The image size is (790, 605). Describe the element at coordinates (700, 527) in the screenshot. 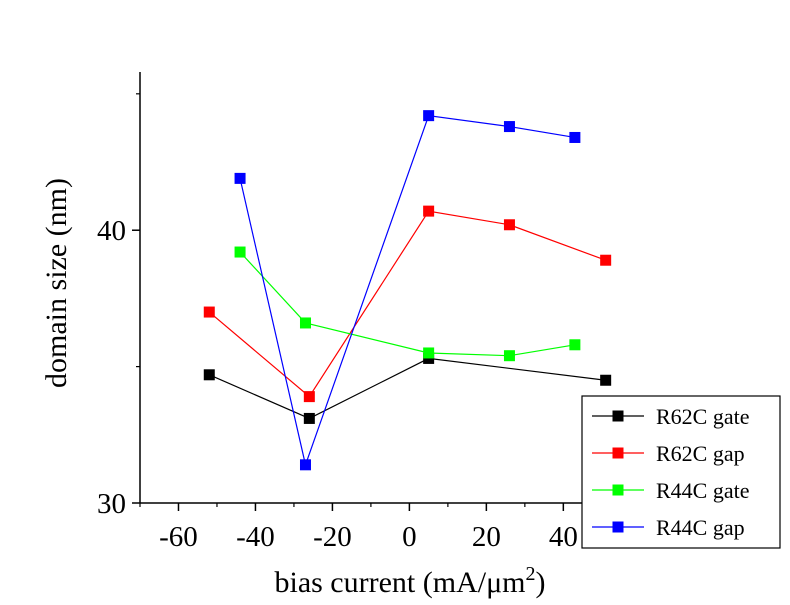

I see `legend-label: R44C gap` at that location.